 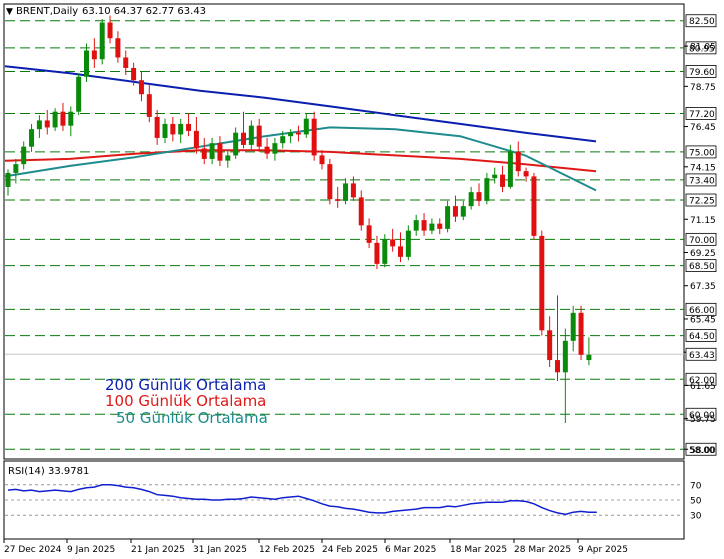 What do you see at coordinates (696, 486) in the screenshot?
I see `rsi-tick-label: 70` at bounding box center [696, 486].